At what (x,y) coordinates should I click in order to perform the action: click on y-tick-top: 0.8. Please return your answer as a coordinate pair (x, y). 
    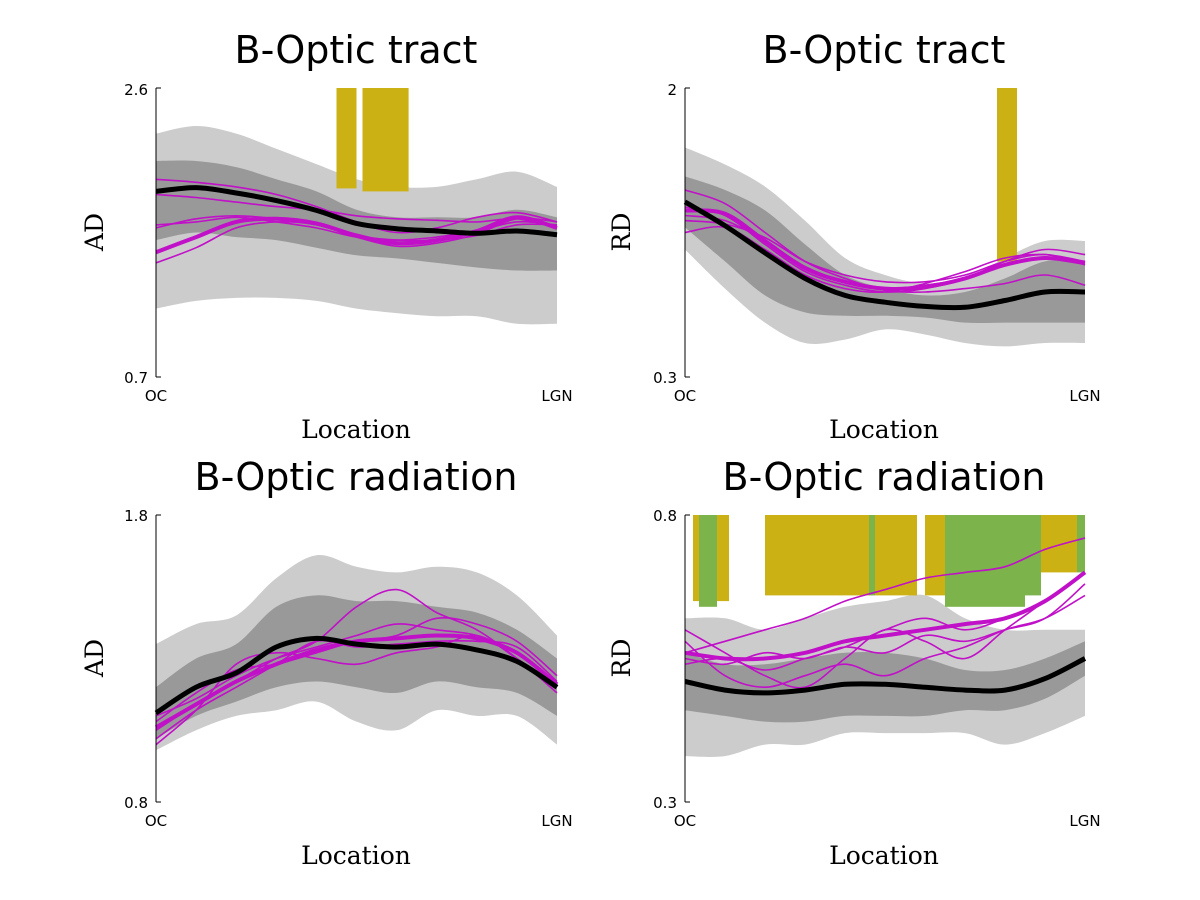
    Looking at the image, I should click on (665, 516).